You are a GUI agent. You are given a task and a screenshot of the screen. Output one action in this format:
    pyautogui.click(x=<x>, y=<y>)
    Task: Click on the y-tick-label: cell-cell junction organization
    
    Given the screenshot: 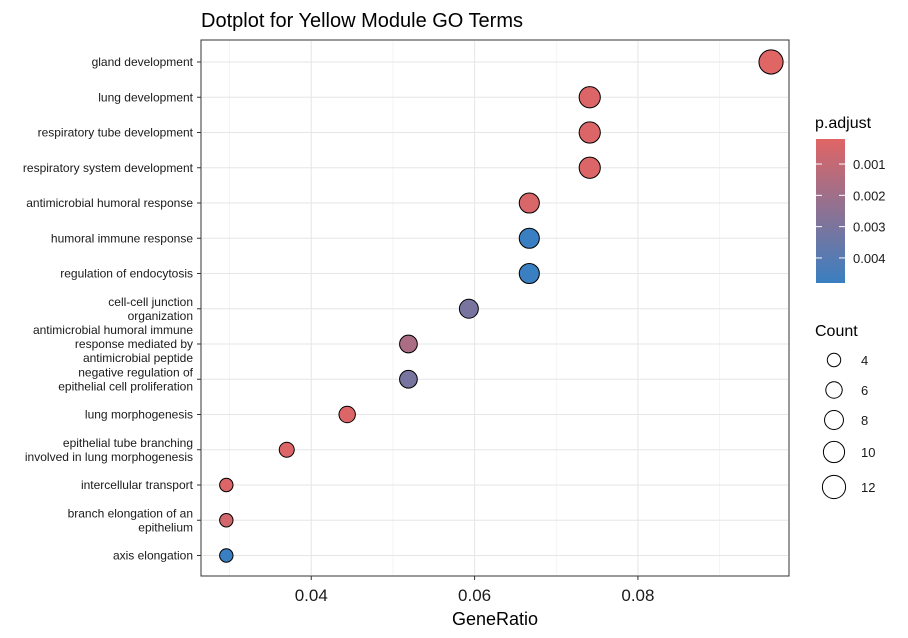 What is the action you would take?
    pyautogui.click(x=150, y=309)
    